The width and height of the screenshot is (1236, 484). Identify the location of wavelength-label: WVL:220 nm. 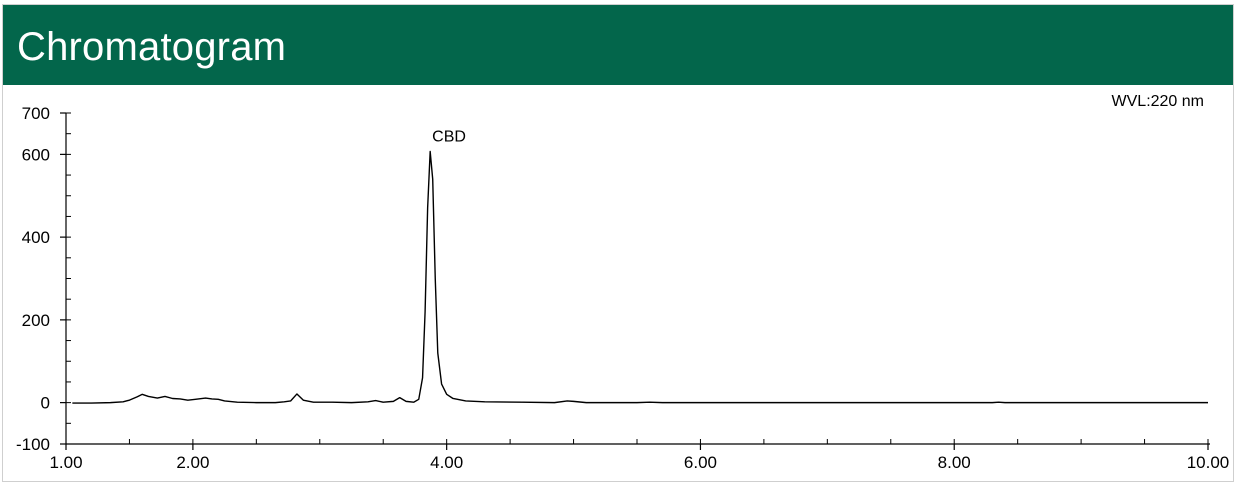
(1158, 101).